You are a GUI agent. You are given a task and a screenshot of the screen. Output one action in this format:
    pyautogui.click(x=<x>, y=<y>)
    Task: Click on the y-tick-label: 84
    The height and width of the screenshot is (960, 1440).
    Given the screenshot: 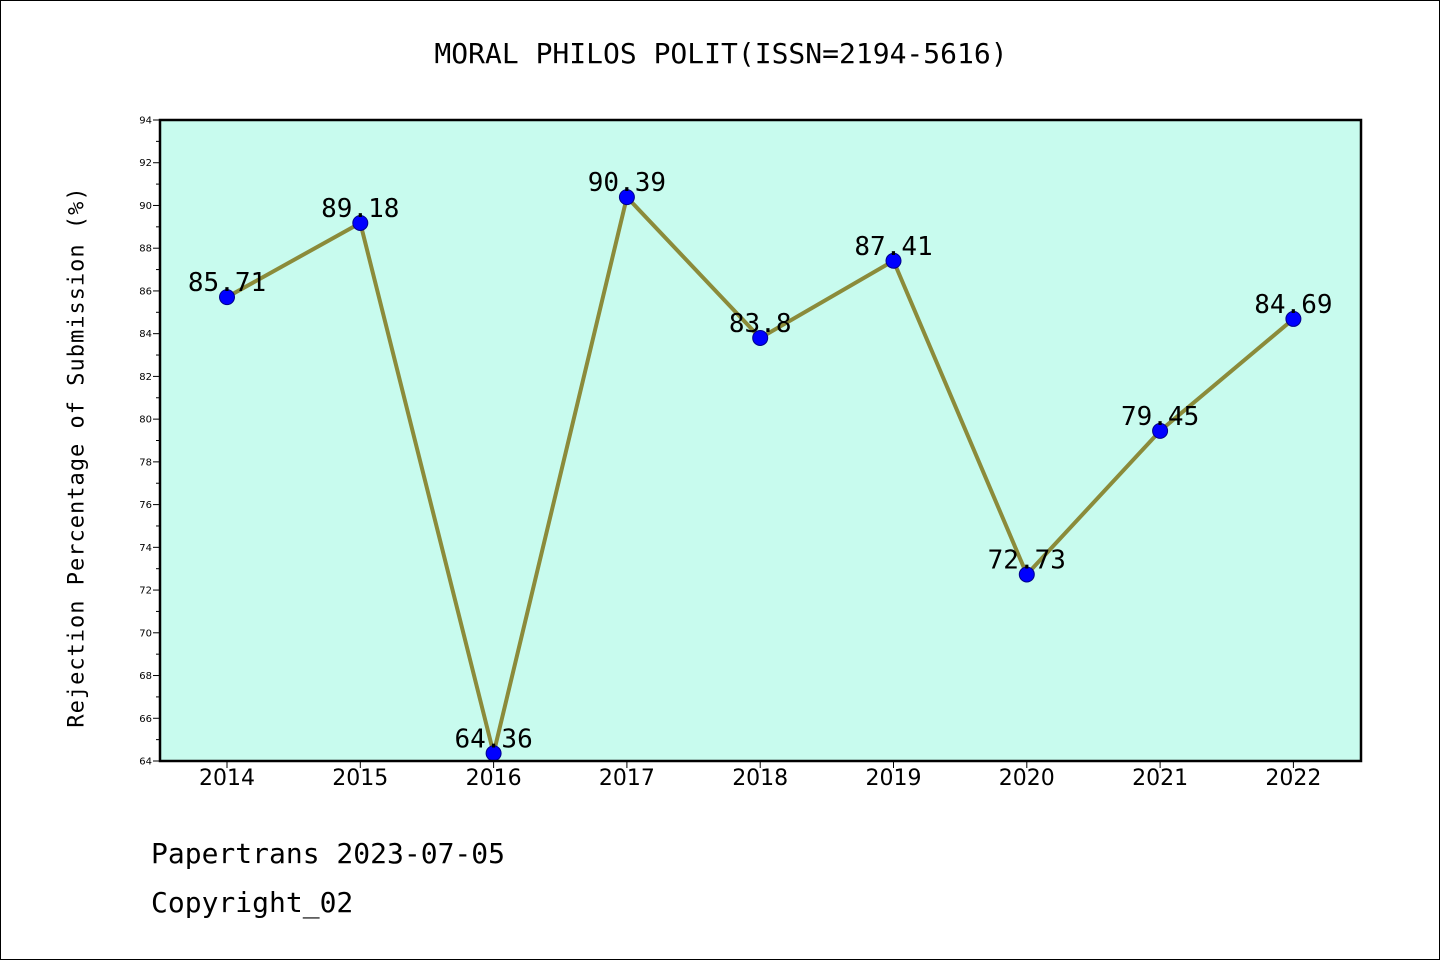 What is the action you would take?
    pyautogui.click(x=145, y=334)
    